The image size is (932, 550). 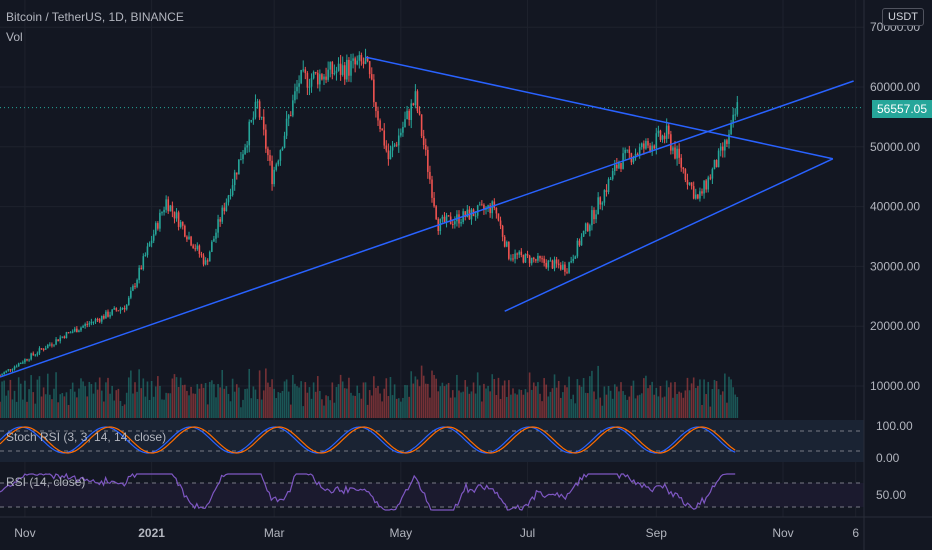 I want to click on price-axis-label: 60000.00, so click(x=895, y=87).